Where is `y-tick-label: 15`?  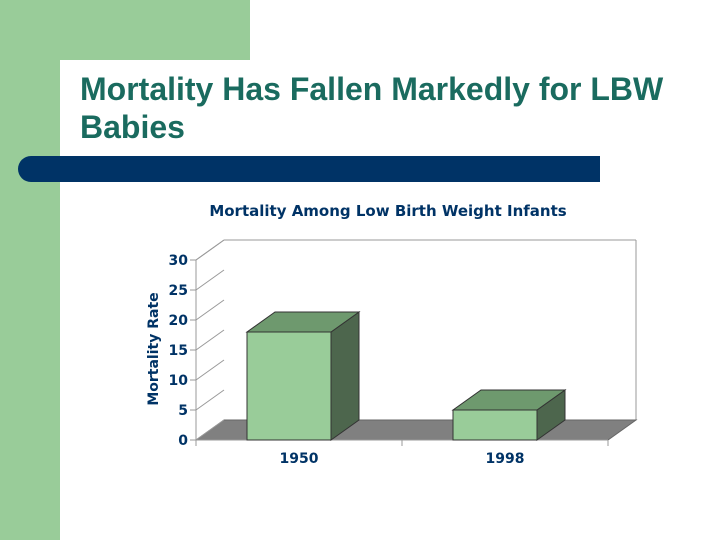 y-tick-label: 15 is located at coordinates (178, 351).